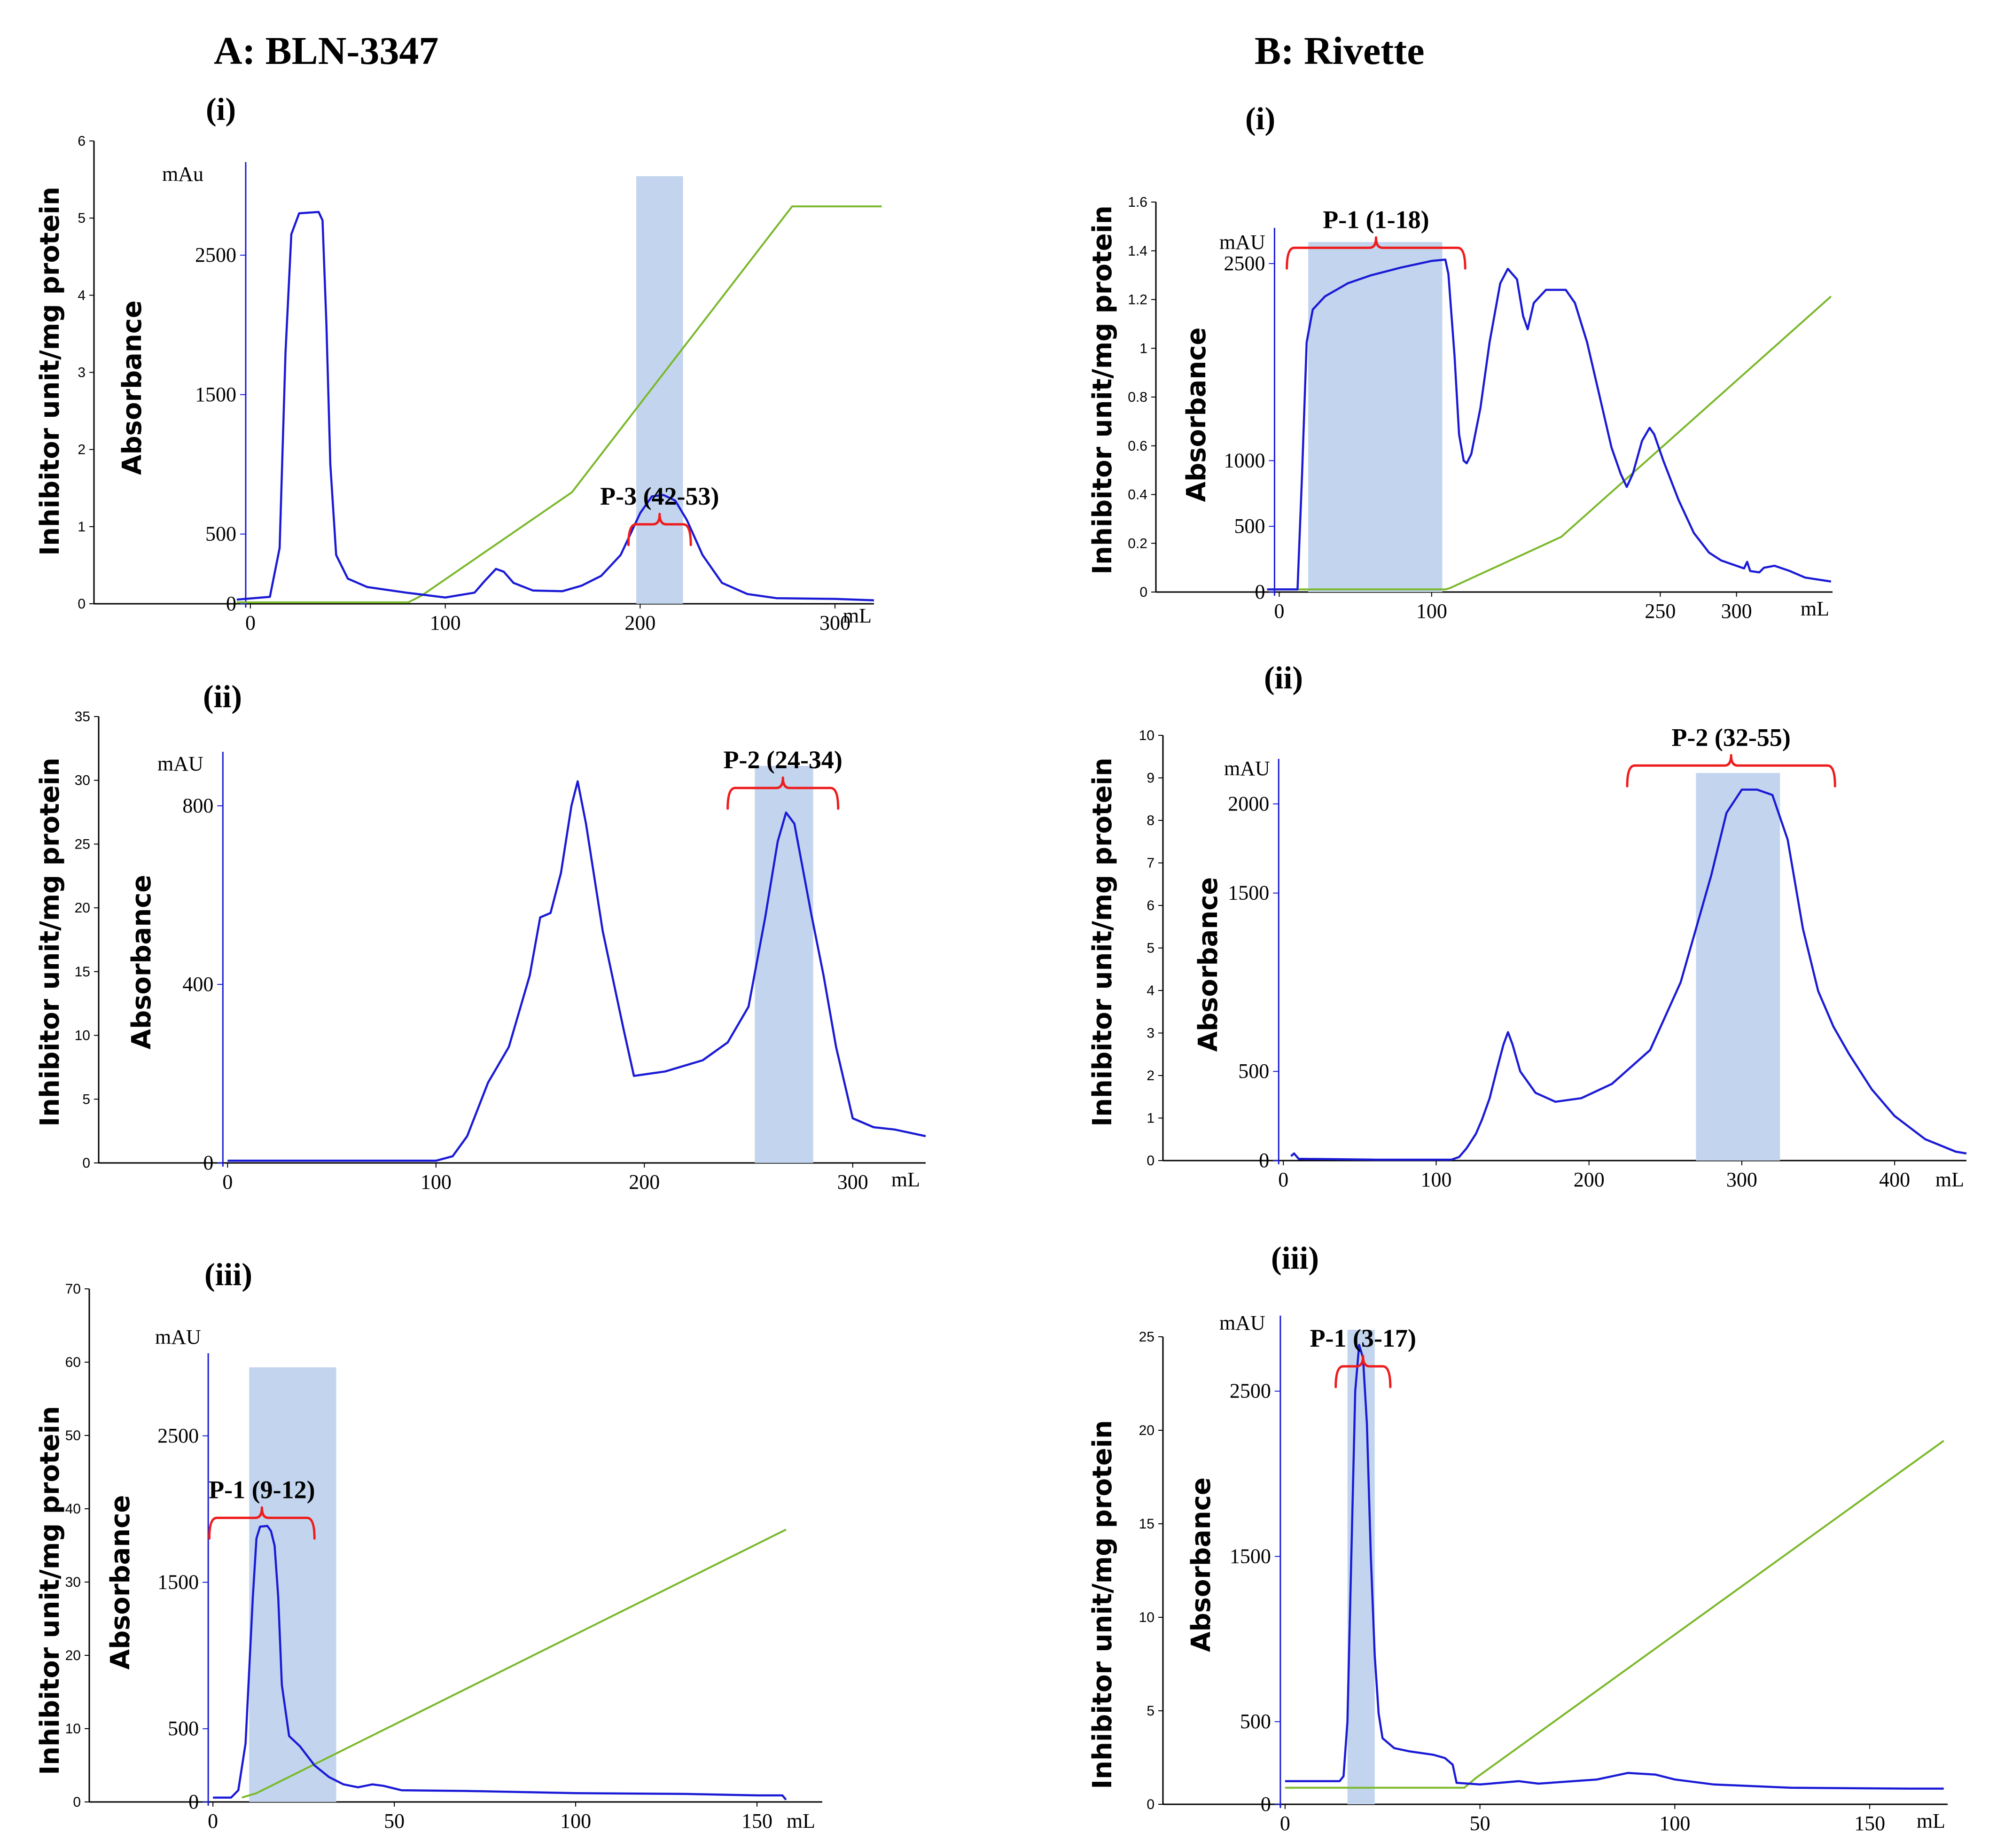  Describe the element at coordinates (1363, 1338) in the screenshot. I see `peak-label: P-1 (3-17)` at that location.